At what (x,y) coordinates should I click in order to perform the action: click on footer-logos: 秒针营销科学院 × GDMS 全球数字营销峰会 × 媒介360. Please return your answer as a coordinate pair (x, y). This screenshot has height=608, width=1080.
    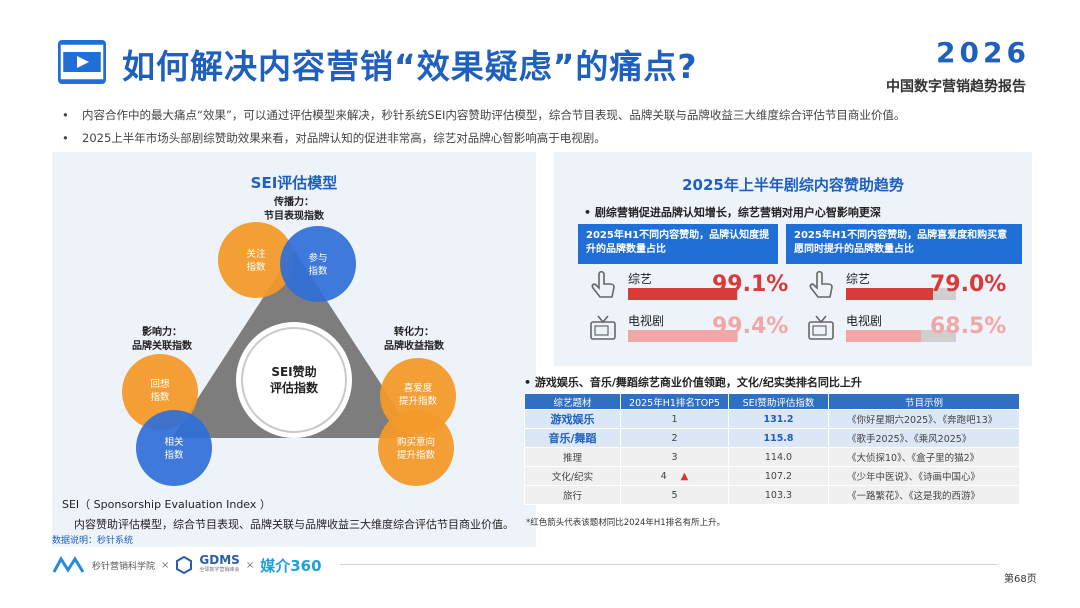
    Looking at the image, I should click on (187, 565).